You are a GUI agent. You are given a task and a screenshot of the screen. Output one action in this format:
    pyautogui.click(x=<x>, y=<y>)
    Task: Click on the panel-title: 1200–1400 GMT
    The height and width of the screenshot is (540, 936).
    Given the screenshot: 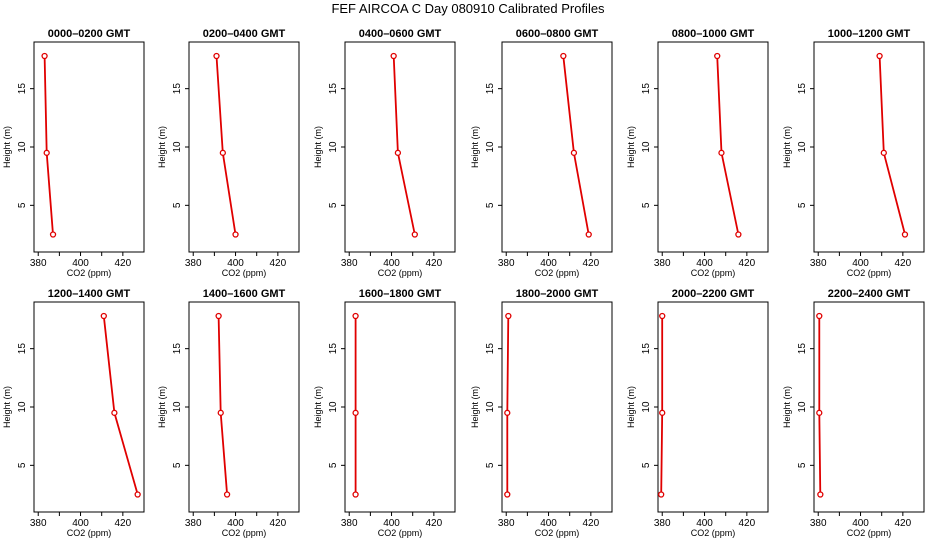 What is the action you would take?
    pyautogui.click(x=89, y=294)
    